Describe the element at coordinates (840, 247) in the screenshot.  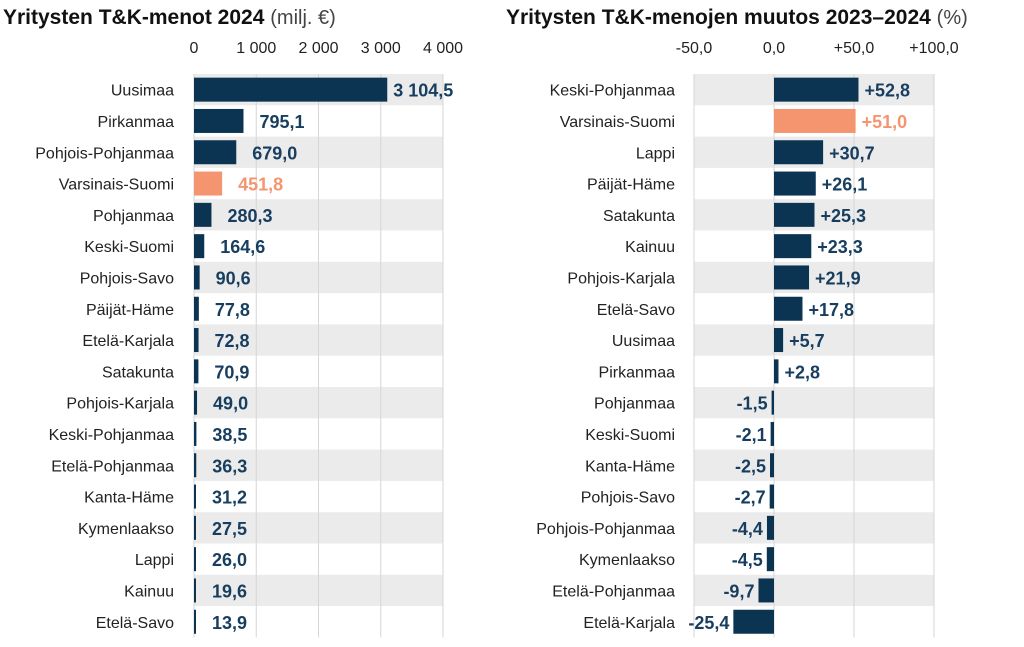
I see `value-label: +23,3` at that location.